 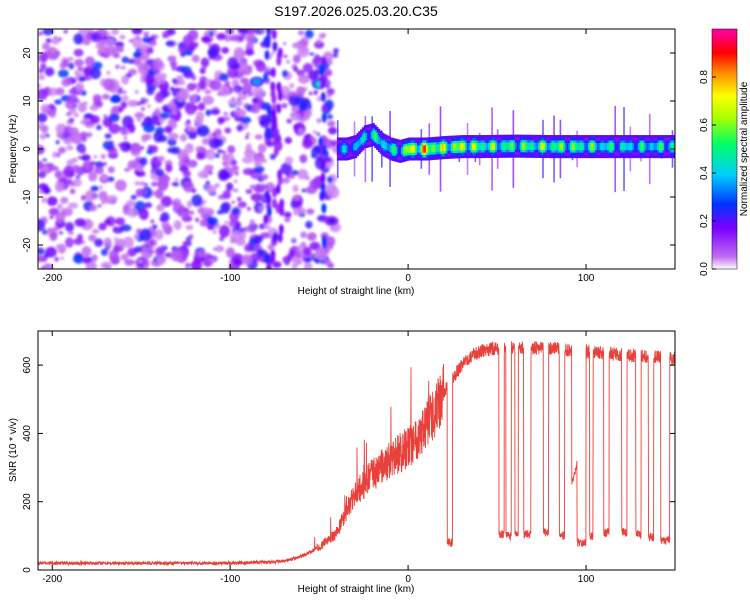 I want to click on x-tick-label: -100, so click(x=230, y=579).